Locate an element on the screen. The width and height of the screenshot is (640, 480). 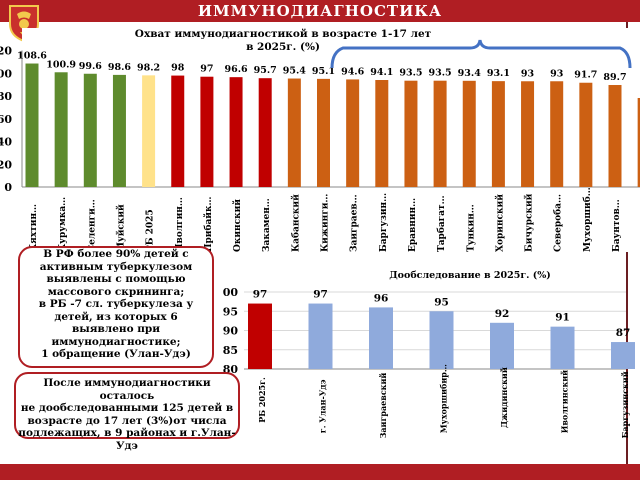
bar-value-label: 99.6 is located at coordinates (91, 66).